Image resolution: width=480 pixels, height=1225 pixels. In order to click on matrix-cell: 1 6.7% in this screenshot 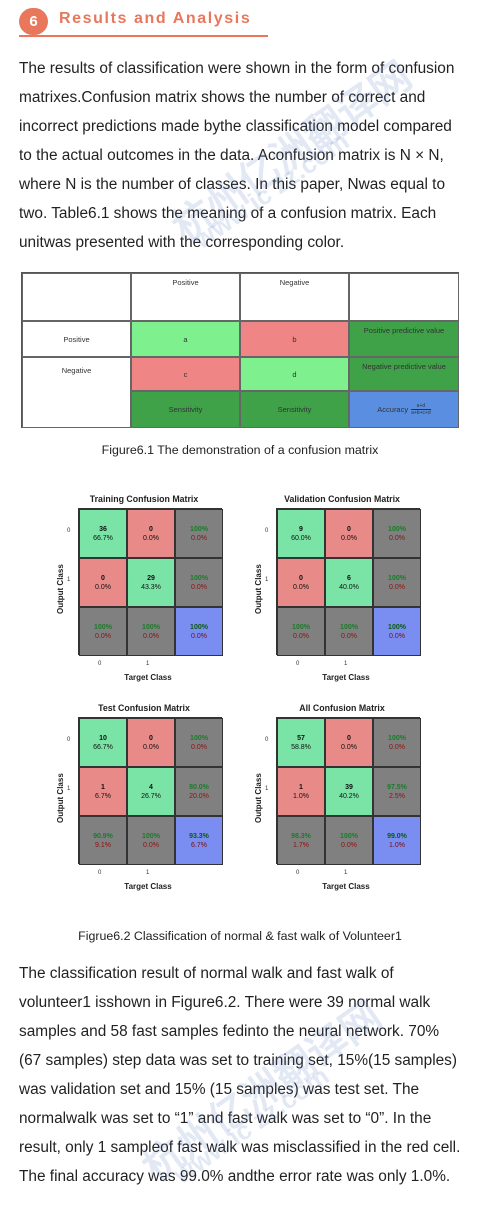, I will do `click(103, 791)`.